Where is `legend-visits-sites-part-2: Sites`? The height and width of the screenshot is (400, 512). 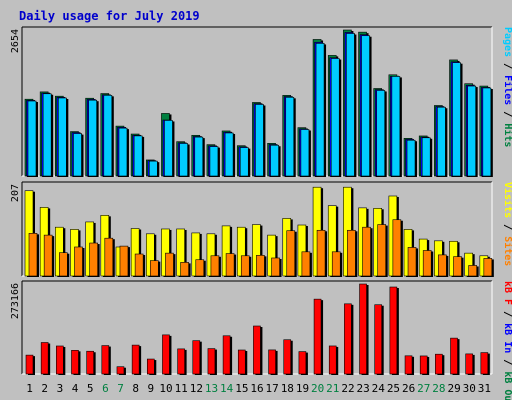
legend-visits-sites-part-2: Sites is located at coordinates (507, 251).